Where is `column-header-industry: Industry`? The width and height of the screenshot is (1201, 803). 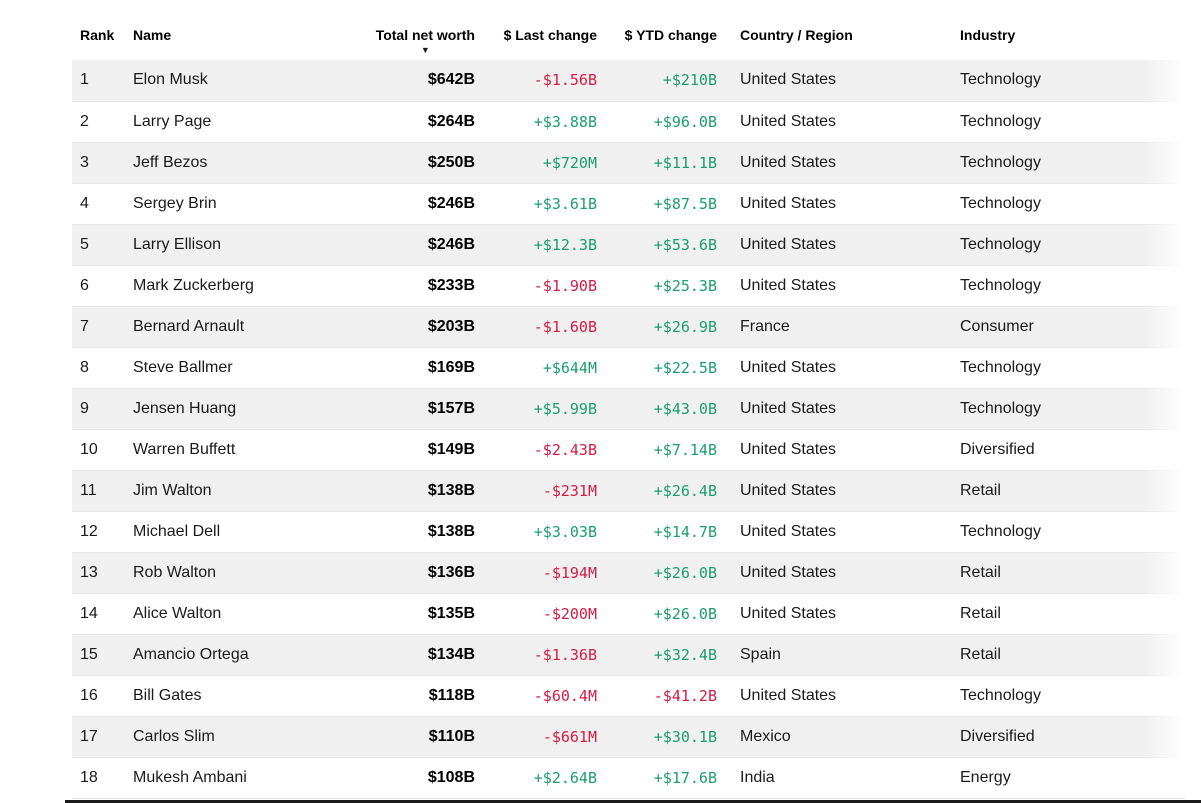 column-header-industry: Industry is located at coordinates (988, 35).